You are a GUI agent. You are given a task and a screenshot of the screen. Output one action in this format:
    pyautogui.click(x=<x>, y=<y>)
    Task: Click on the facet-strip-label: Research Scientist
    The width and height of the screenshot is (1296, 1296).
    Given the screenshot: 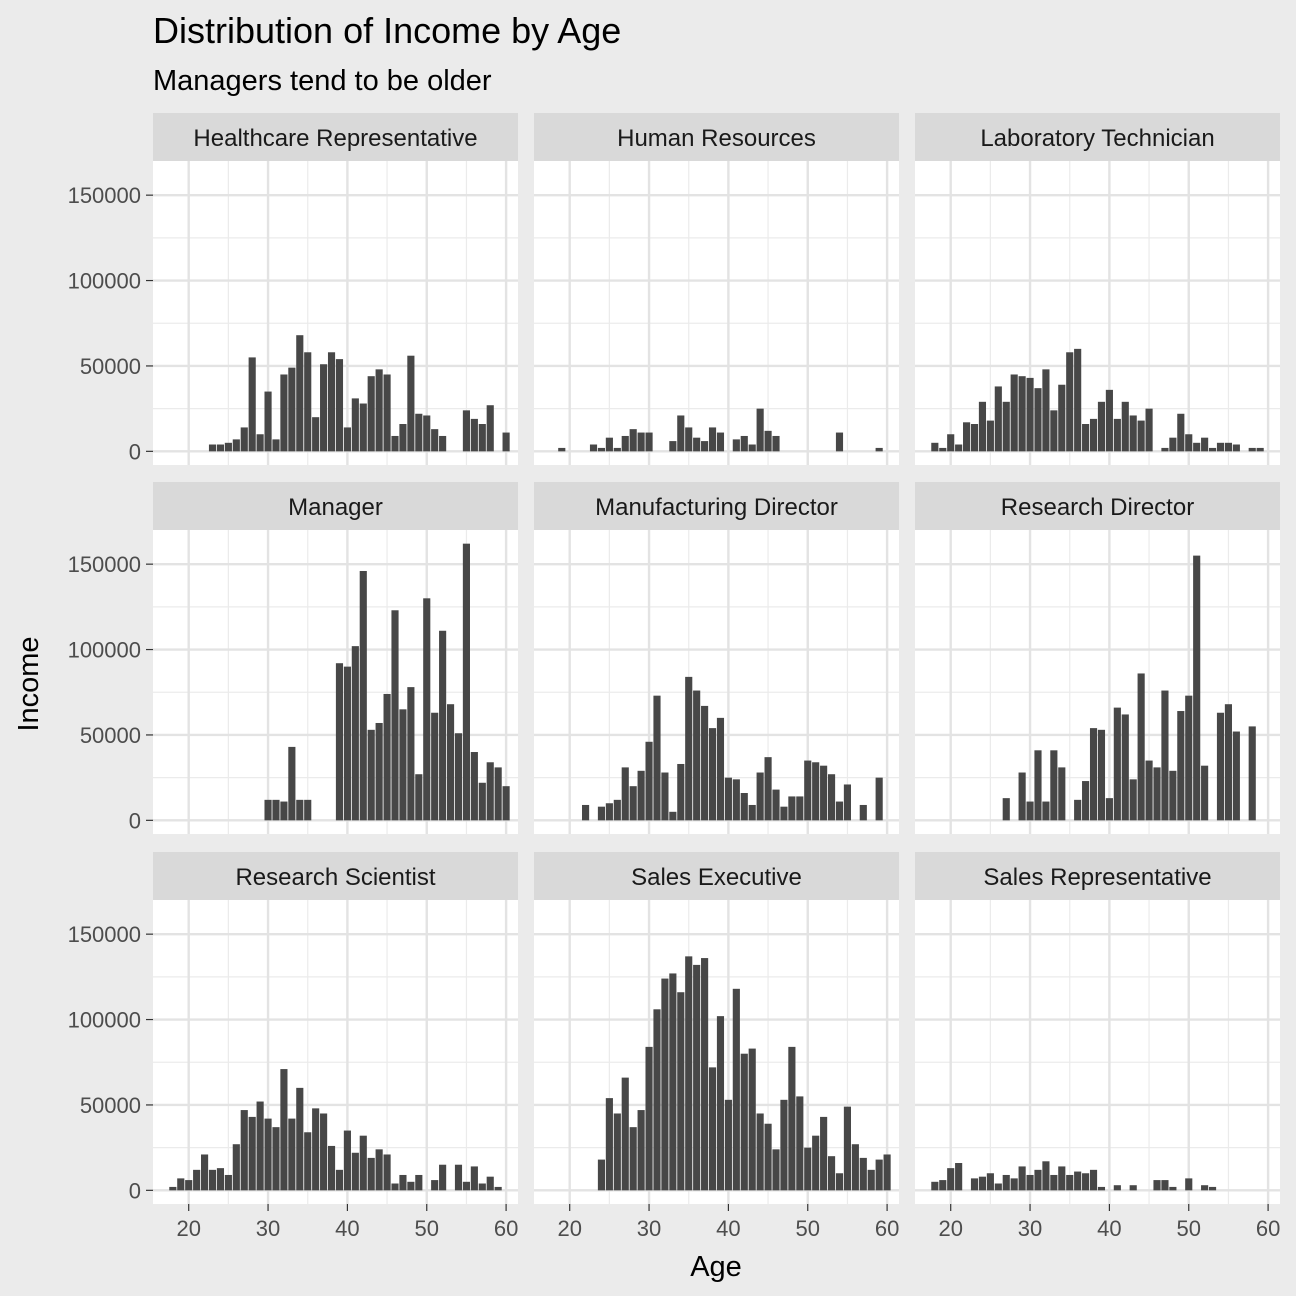 What is the action you would take?
    pyautogui.click(x=335, y=877)
    